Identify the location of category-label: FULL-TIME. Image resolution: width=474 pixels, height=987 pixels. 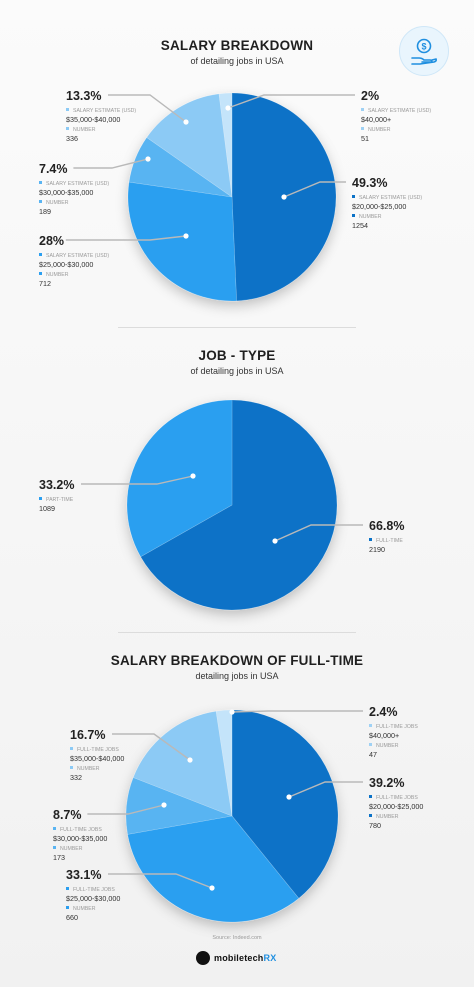
(389, 541).